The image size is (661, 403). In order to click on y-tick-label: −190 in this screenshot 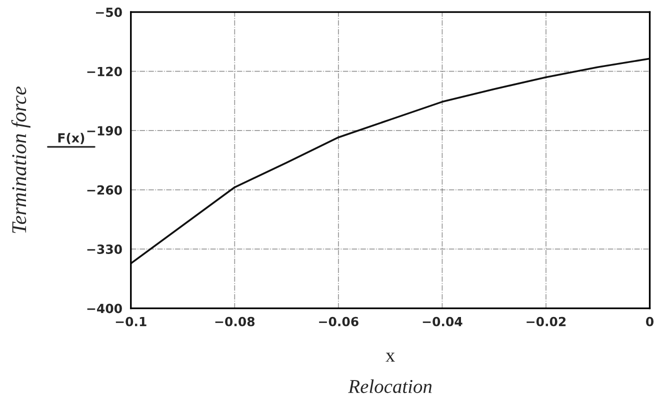, I will do `click(104, 131)`.